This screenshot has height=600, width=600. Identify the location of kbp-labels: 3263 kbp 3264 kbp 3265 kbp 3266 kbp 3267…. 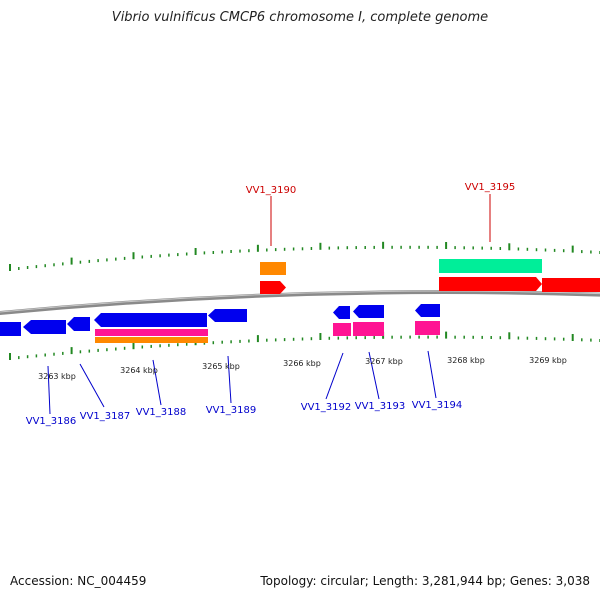
(302, 368).